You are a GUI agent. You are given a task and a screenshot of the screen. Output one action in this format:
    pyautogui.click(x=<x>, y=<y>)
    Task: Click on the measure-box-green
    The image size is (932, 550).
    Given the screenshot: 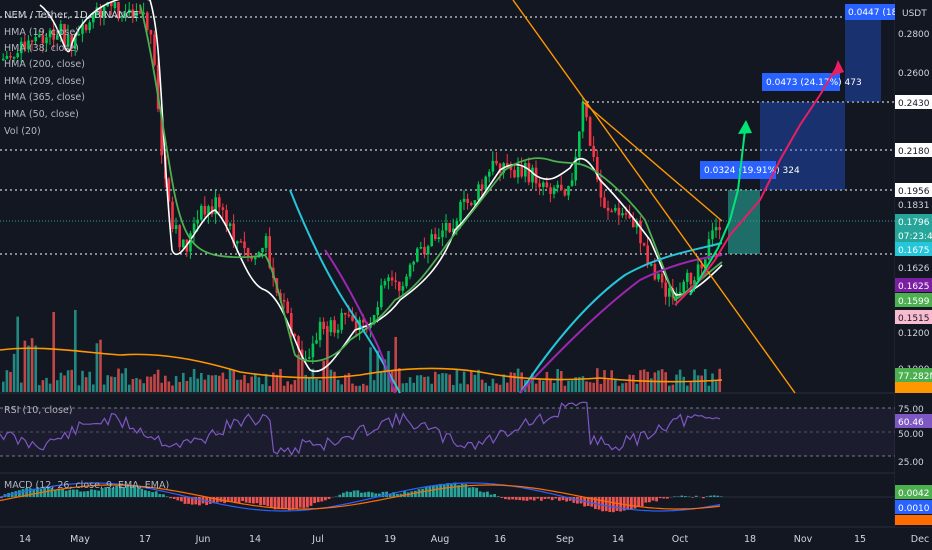 What is the action you would take?
    pyautogui.click(x=744, y=222)
    